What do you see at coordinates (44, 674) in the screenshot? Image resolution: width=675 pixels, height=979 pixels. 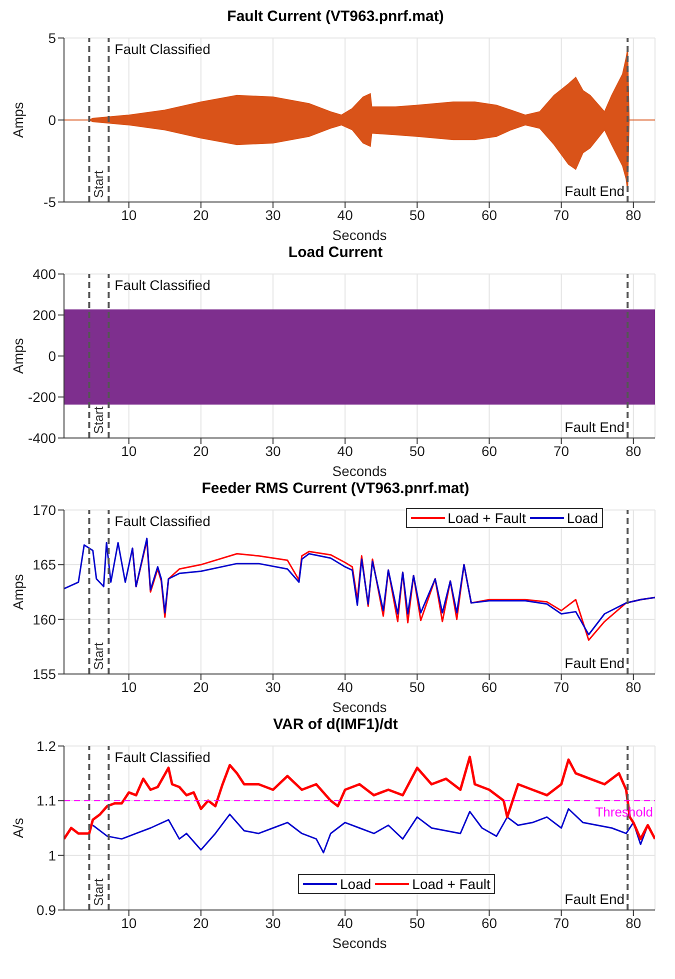 I see `y-tick-label: 155` at bounding box center [44, 674].